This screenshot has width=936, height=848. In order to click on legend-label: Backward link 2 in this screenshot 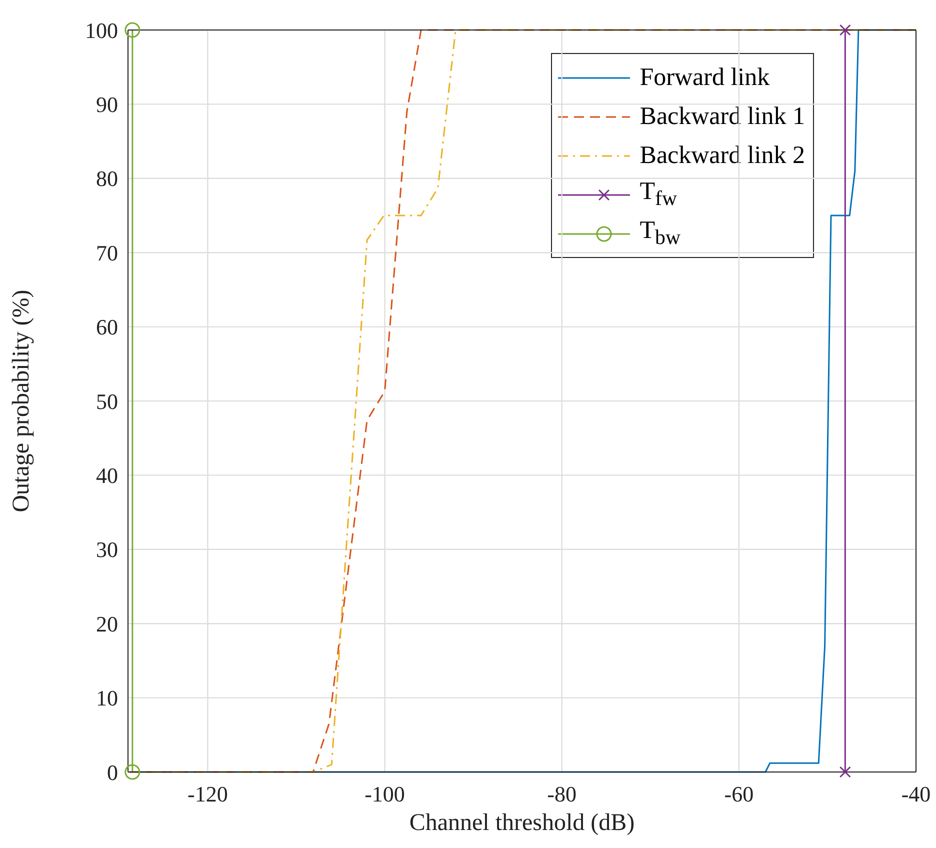, I will do `click(722, 156)`.